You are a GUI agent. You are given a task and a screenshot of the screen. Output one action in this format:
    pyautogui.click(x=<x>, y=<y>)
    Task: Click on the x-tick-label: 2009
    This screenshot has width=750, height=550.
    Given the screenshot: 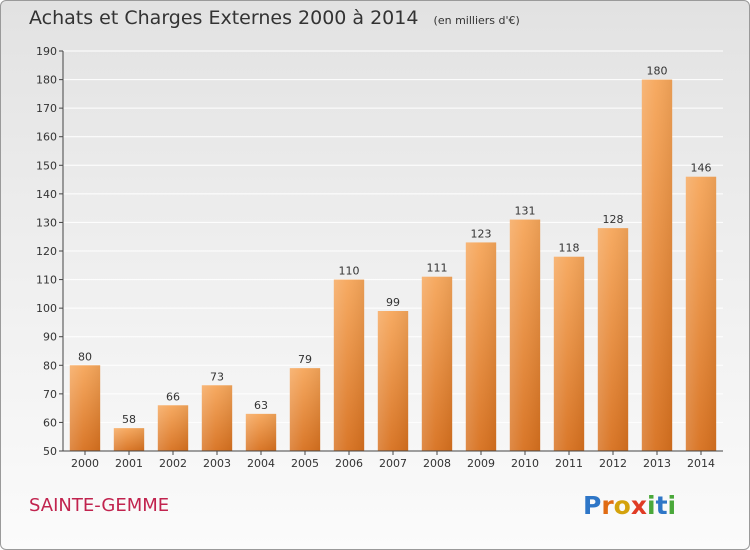 What is the action you would take?
    pyautogui.click(x=481, y=463)
    